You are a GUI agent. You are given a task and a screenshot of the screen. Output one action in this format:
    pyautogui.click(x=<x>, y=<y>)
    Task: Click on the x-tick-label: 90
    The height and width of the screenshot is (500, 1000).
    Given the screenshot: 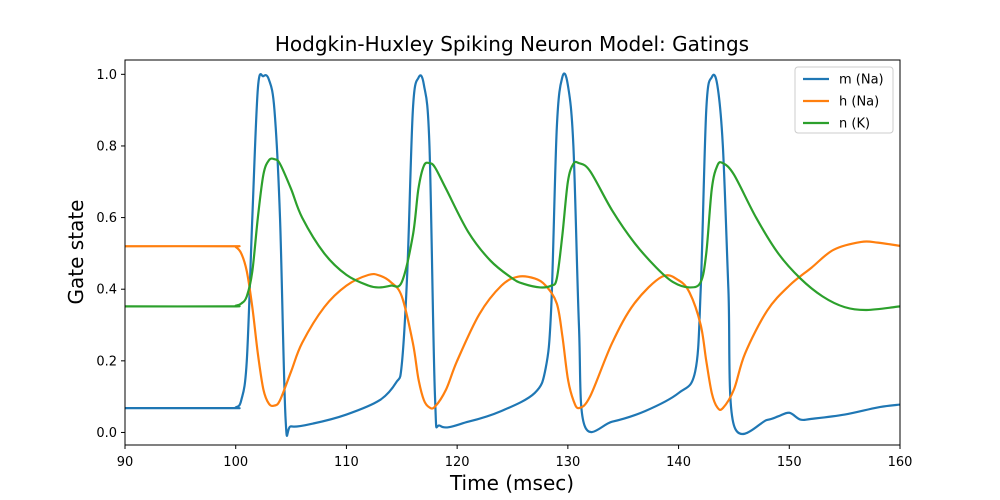 What is the action you would take?
    pyautogui.click(x=125, y=462)
    